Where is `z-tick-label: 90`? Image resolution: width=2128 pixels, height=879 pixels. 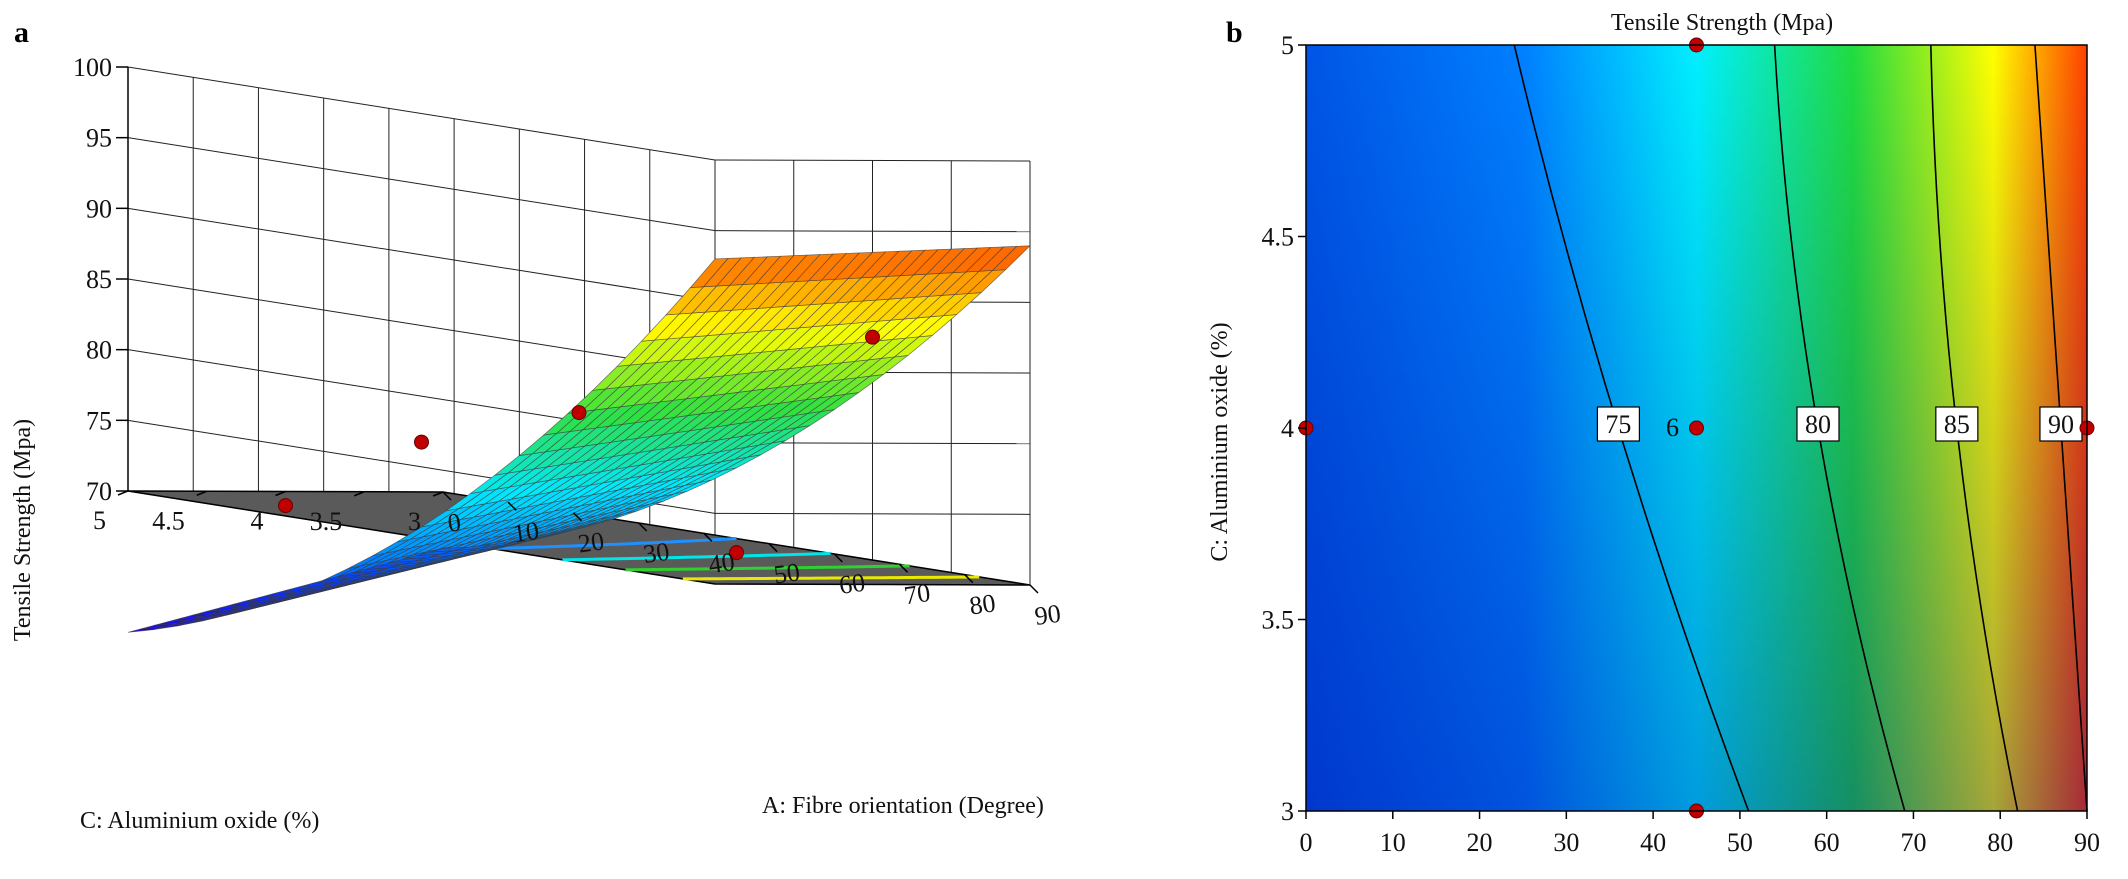 z-tick-label: 90 is located at coordinates (99, 208).